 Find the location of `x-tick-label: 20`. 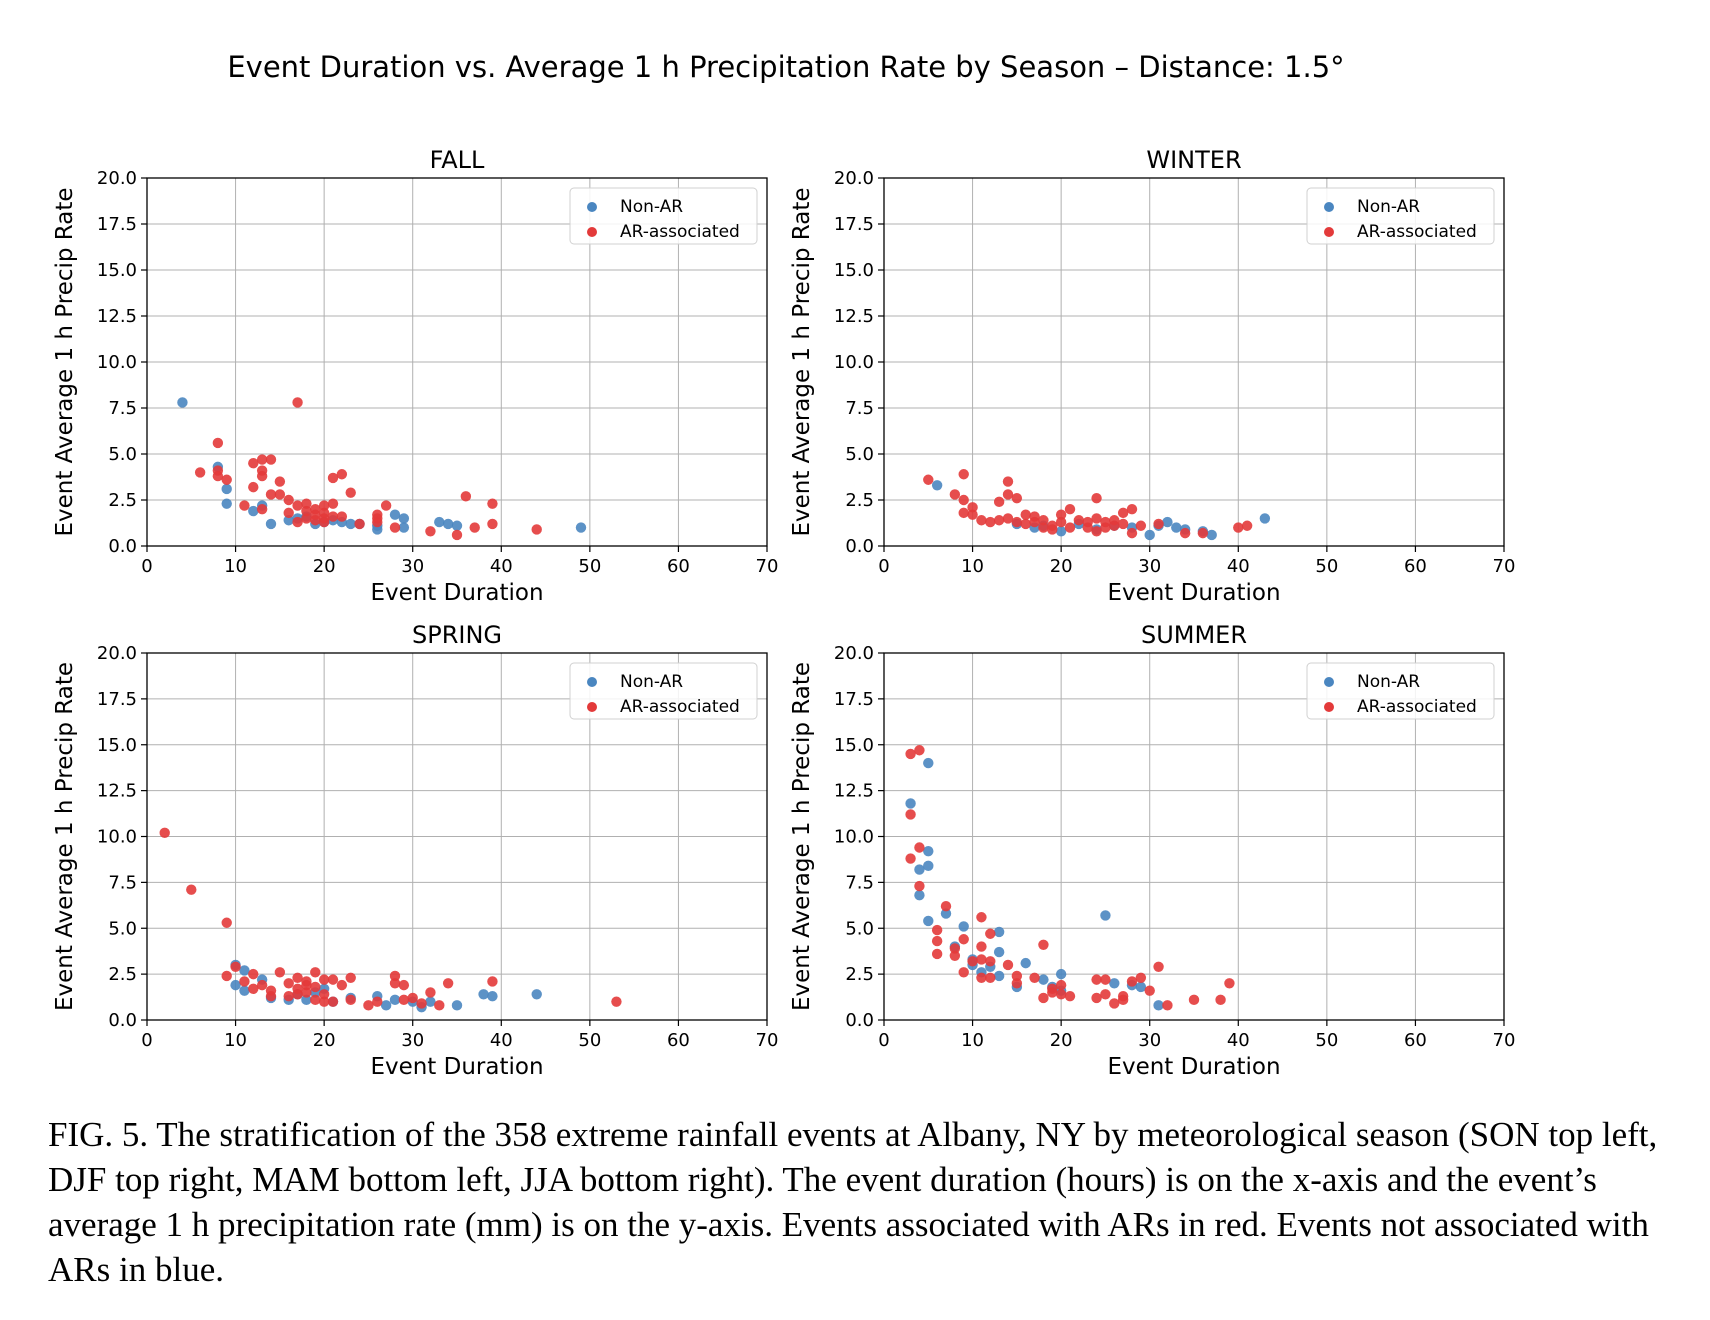

x-tick-label: 20 is located at coordinates (1061, 1040).